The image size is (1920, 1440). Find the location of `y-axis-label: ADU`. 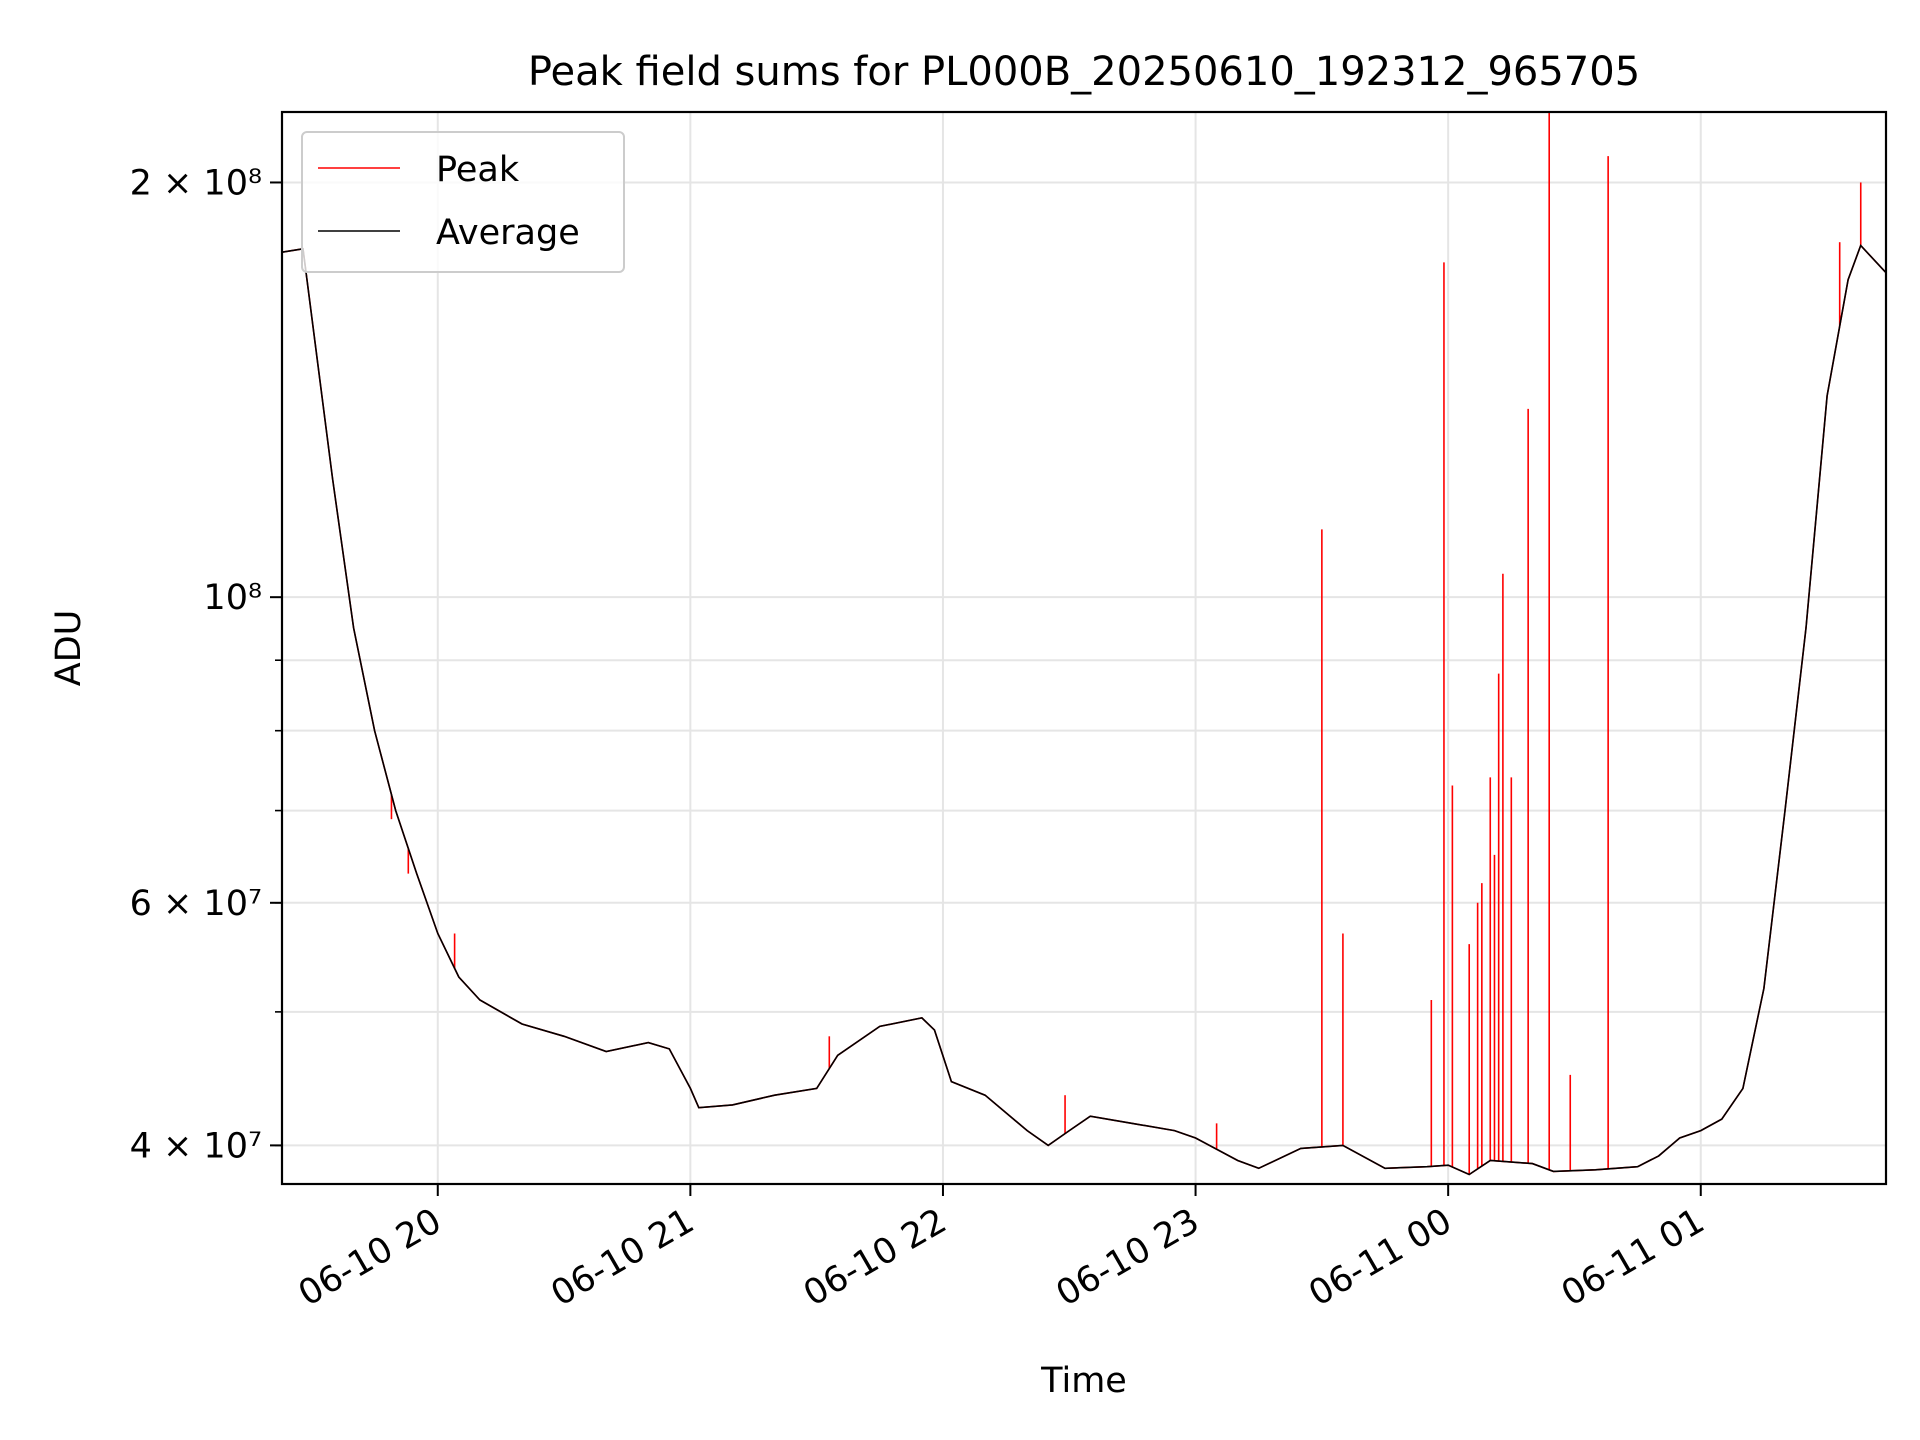

y-axis-label: ADU is located at coordinates (69, 648).